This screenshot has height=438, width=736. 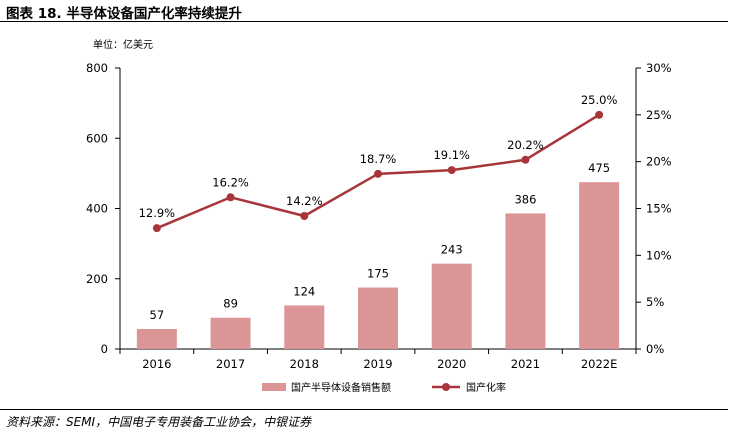 What do you see at coordinates (230, 364) in the screenshot?
I see `x-tick-label: 2017` at bounding box center [230, 364].